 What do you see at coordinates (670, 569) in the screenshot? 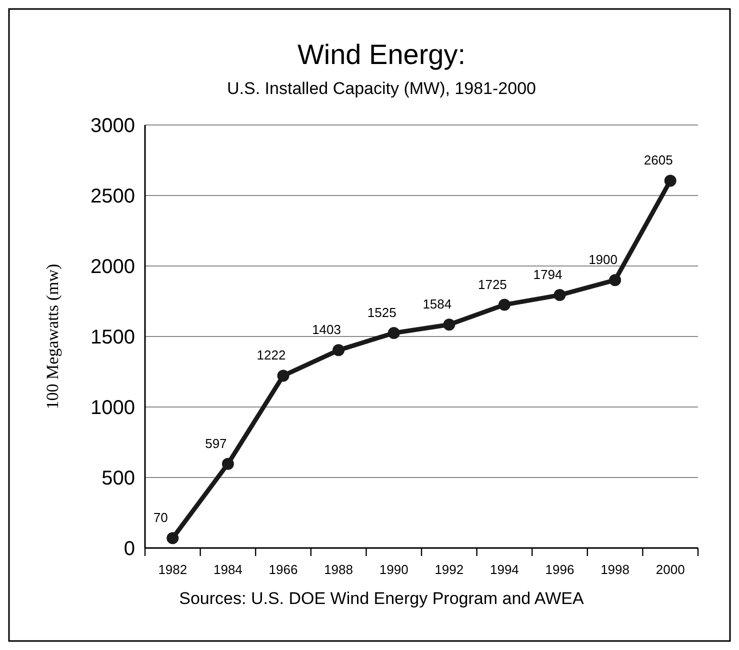
I see `x-tick-label: 2000` at bounding box center [670, 569].